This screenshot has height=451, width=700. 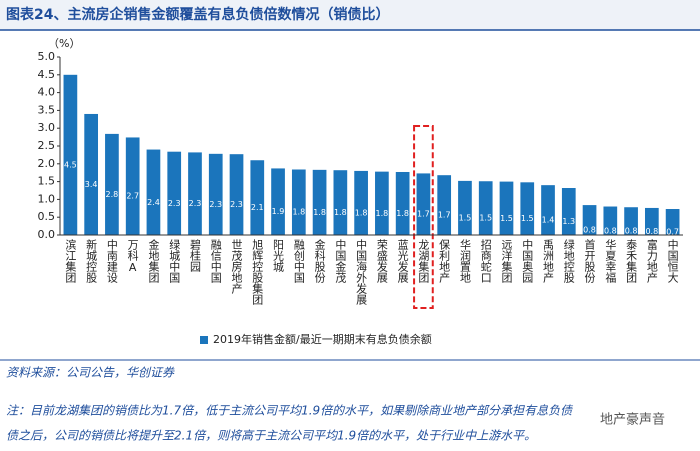 What do you see at coordinates (47, 163) in the screenshot?
I see `y-tick-label: 2.0` at bounding box center [47, 163].